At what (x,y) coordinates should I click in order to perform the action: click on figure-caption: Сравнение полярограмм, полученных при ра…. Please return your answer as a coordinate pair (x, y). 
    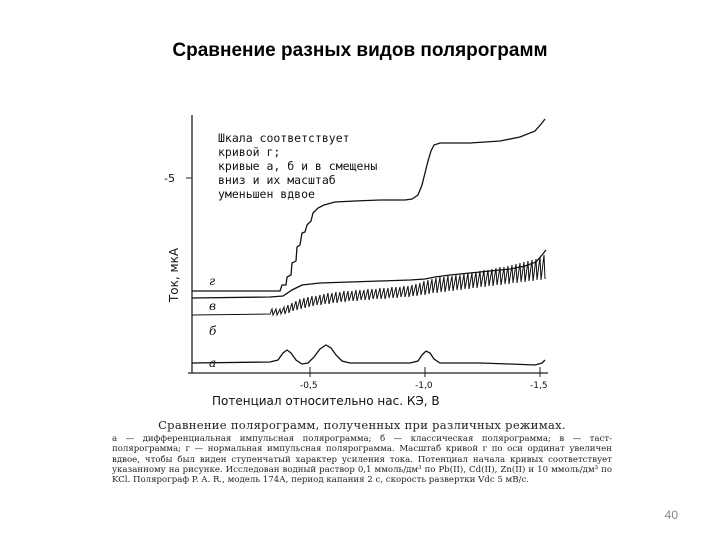
    Looking at the image, I should click on (362, 451).